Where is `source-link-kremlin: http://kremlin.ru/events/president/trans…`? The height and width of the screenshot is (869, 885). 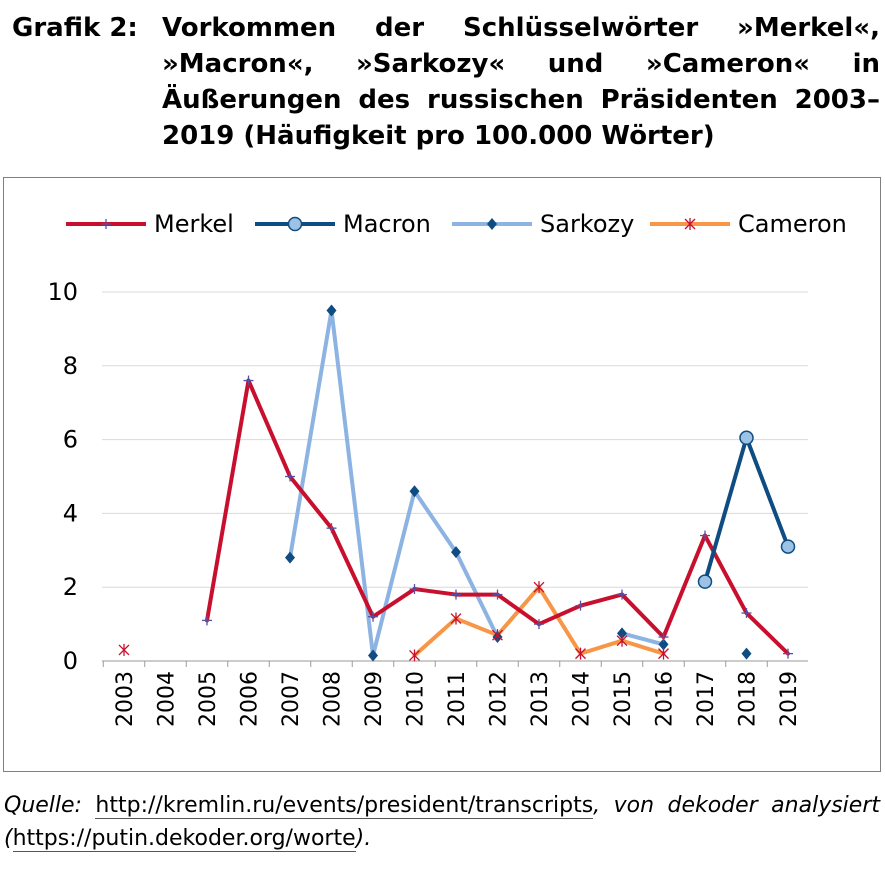
source-link-kremlin: http://kremlin.ru/events/president/trans… is located at coordinates (344, 806).